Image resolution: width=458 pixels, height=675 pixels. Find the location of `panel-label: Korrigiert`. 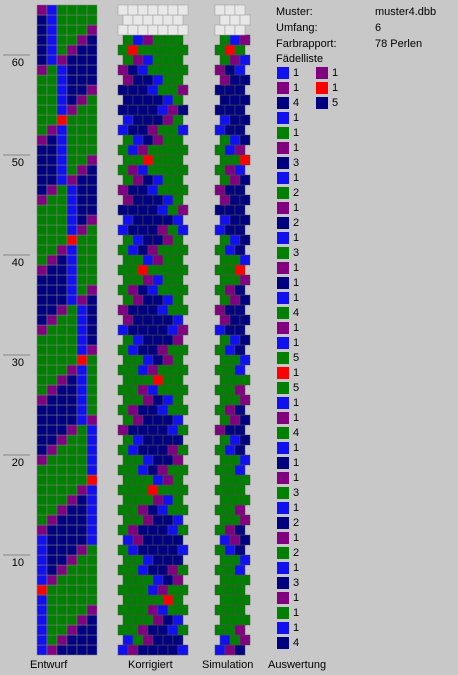

panel-label: Korrigiert is located at coordinates (150, 665).